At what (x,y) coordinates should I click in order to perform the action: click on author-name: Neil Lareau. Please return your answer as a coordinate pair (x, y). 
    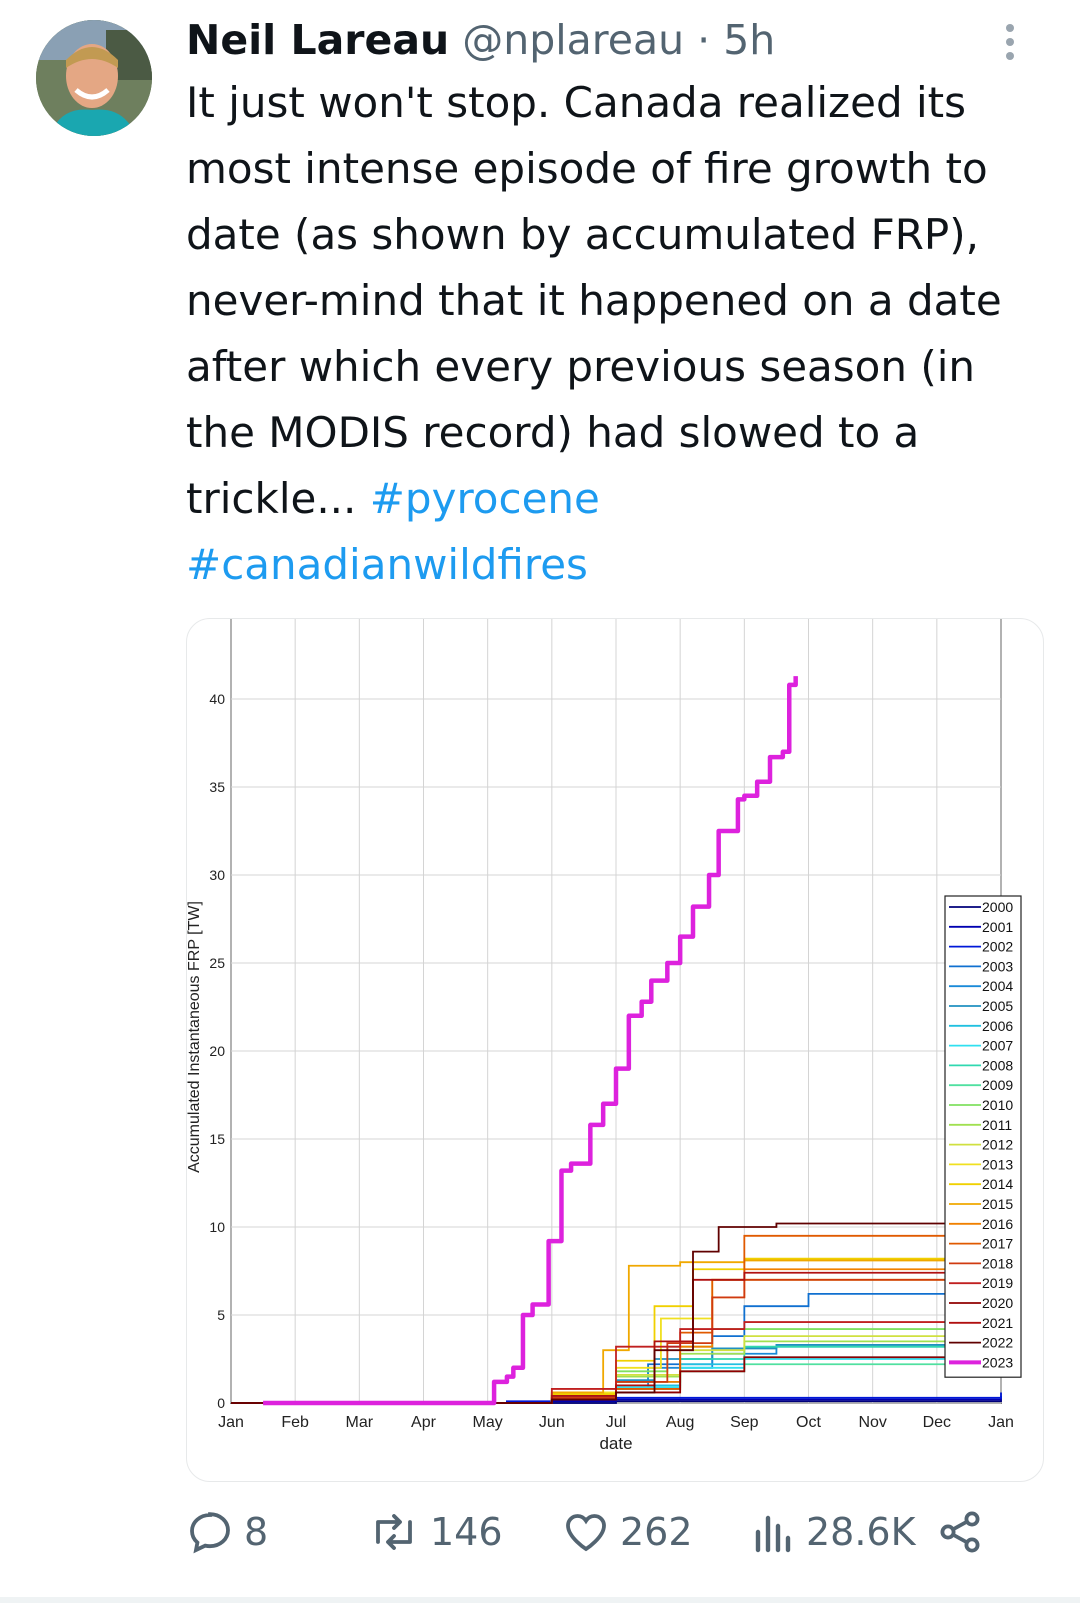
    Looking at the image, I should click on (318, 40).